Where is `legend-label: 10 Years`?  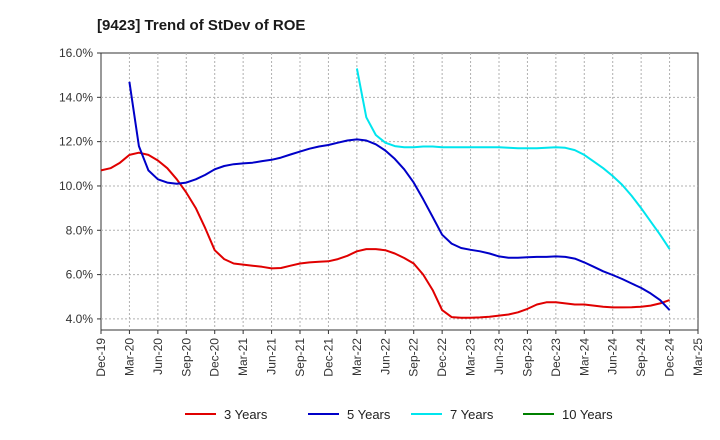
legend-label: 10 Years is located at coordinates (587, 414).